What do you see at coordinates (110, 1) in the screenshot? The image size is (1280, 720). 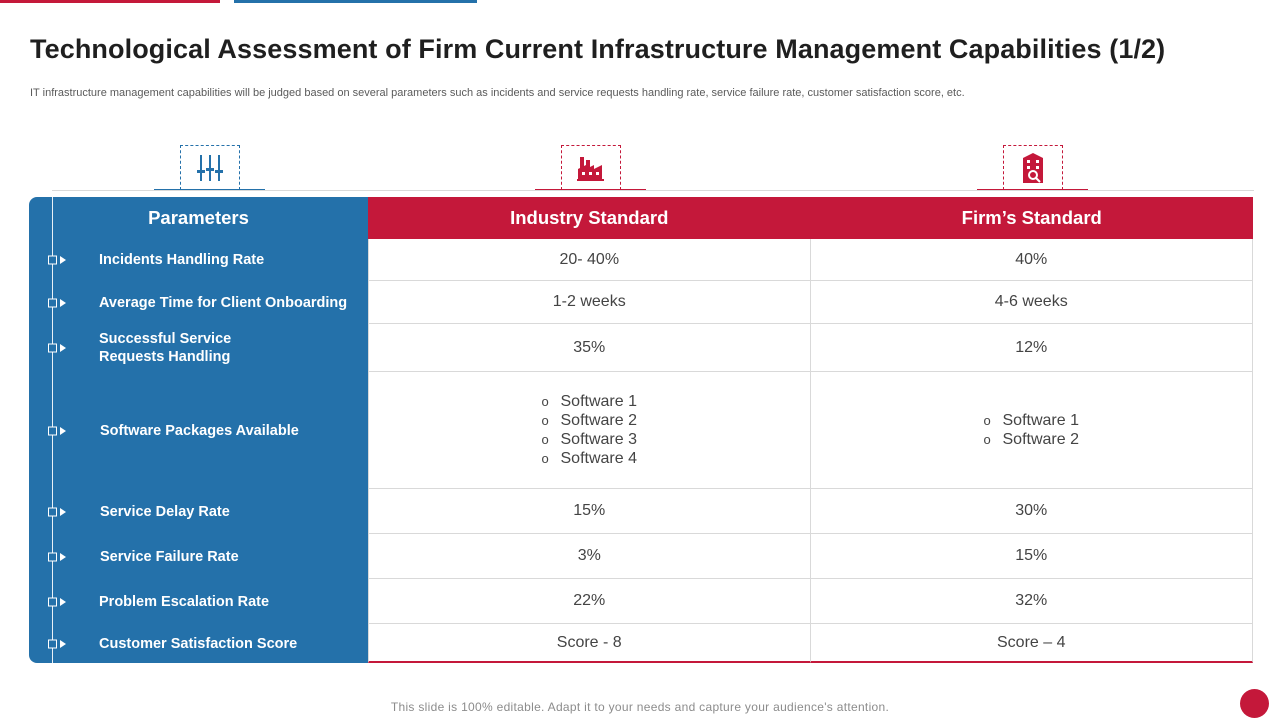 I see `top-accent-red-bar` at bounding box center [110, 1].